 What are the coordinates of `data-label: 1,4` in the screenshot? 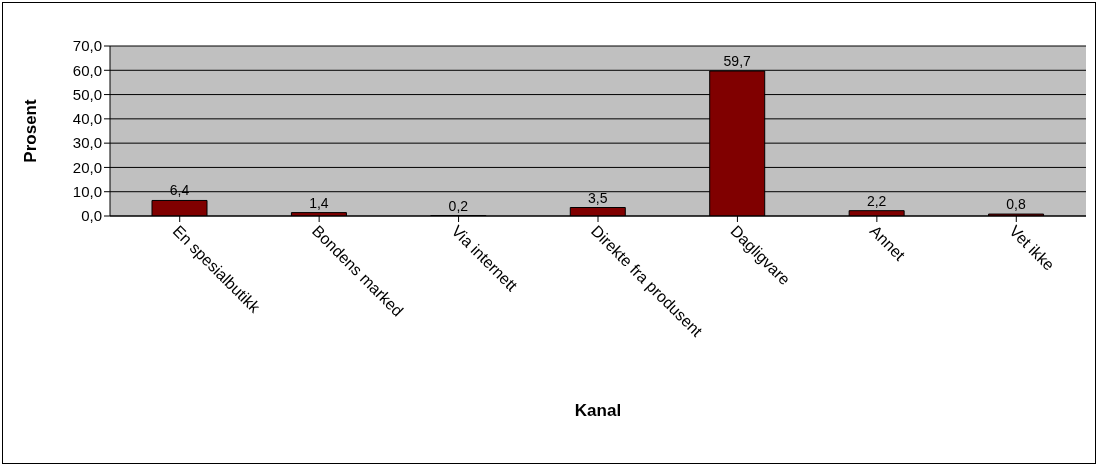 It's located at (319, 202).